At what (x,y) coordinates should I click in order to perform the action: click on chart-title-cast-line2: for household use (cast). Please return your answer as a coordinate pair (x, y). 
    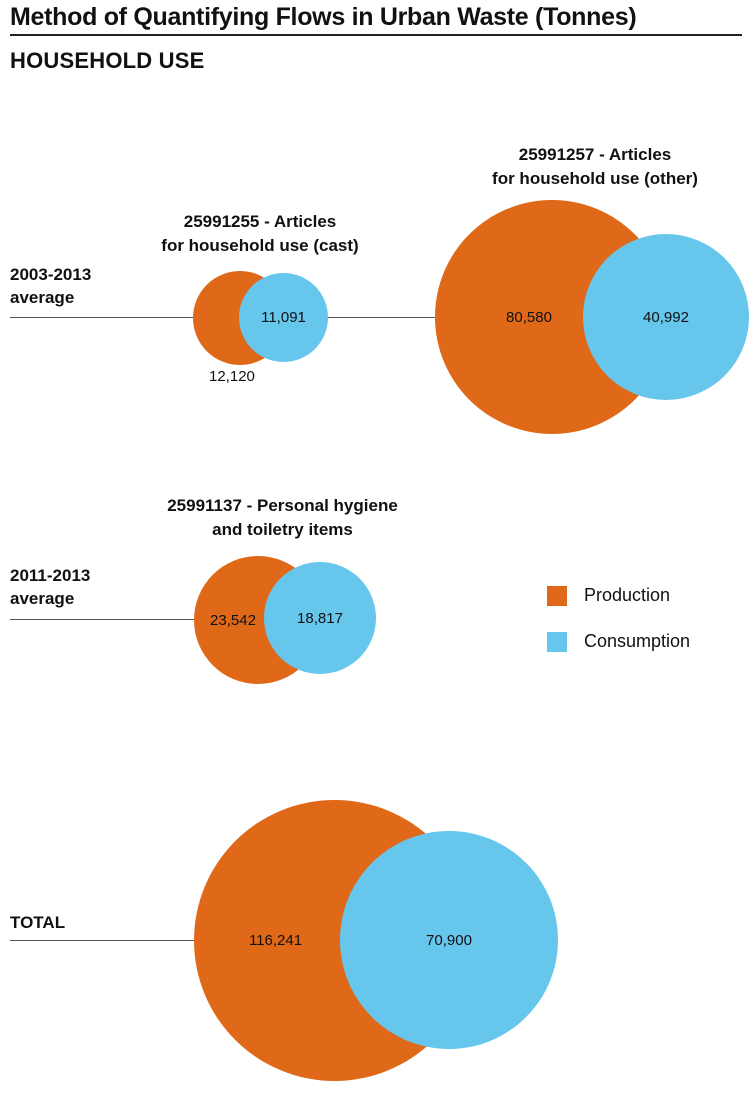
    Looking at the image, I should click on (260, 245).